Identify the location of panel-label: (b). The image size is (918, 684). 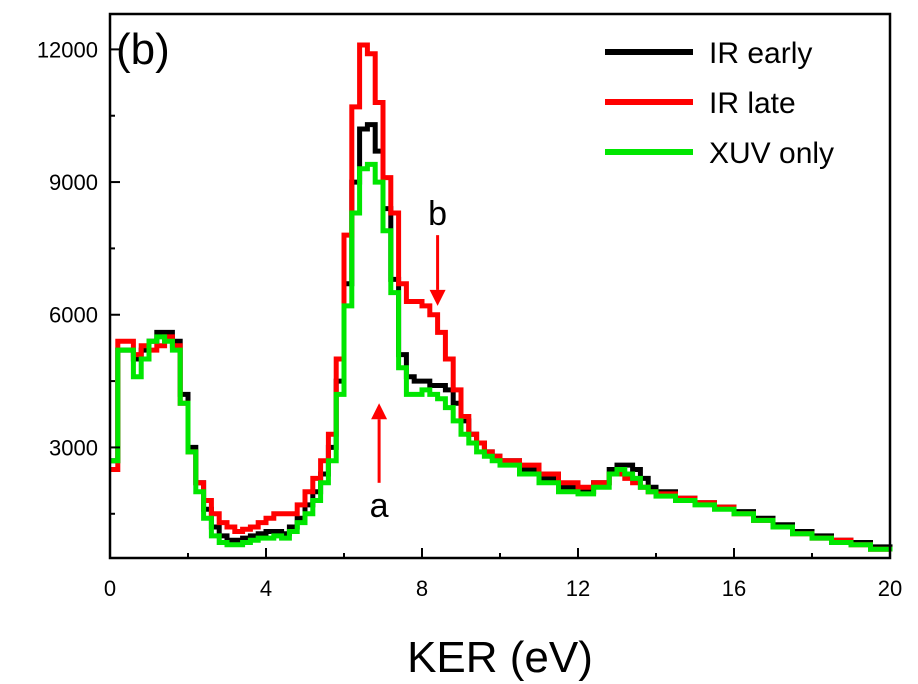
(143, 49).